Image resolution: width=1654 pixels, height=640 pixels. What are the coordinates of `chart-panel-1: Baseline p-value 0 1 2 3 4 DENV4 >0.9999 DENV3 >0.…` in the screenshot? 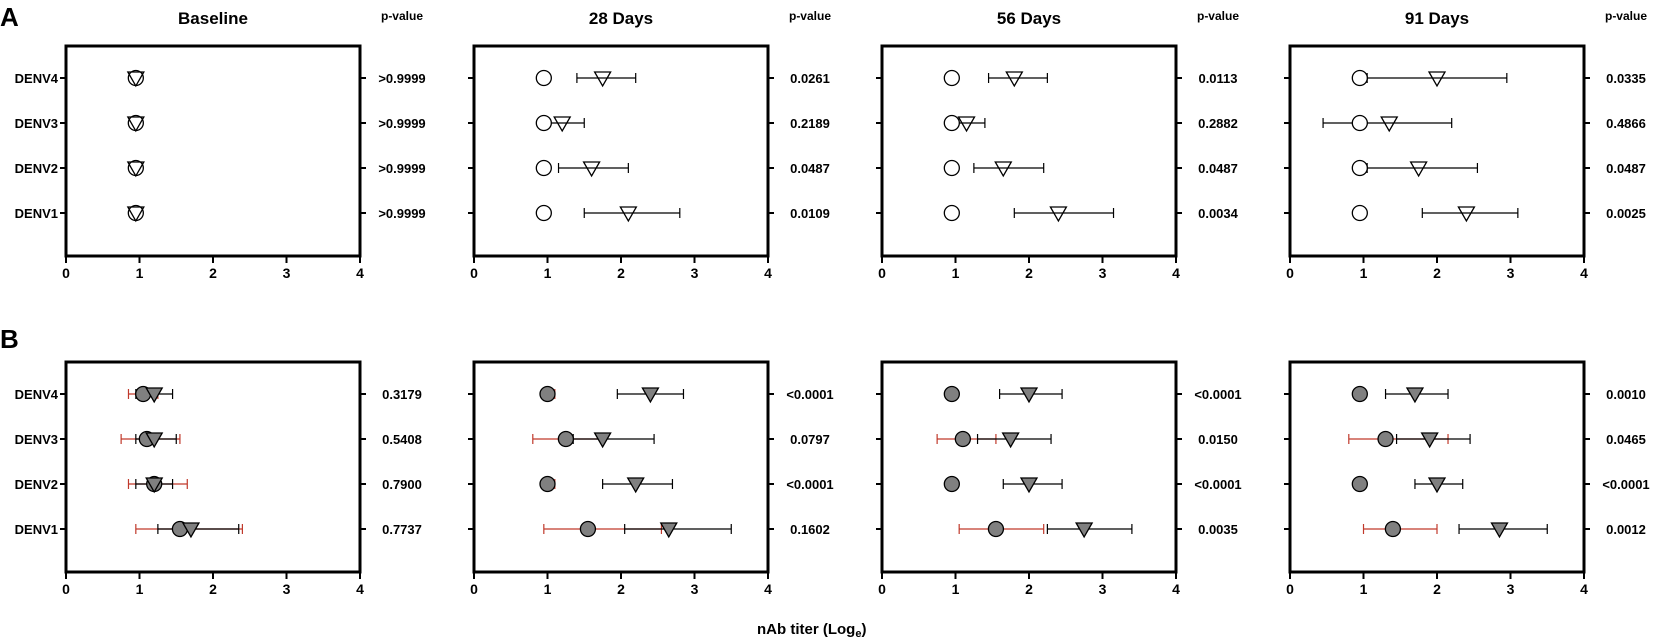 It's located at (220, 145).